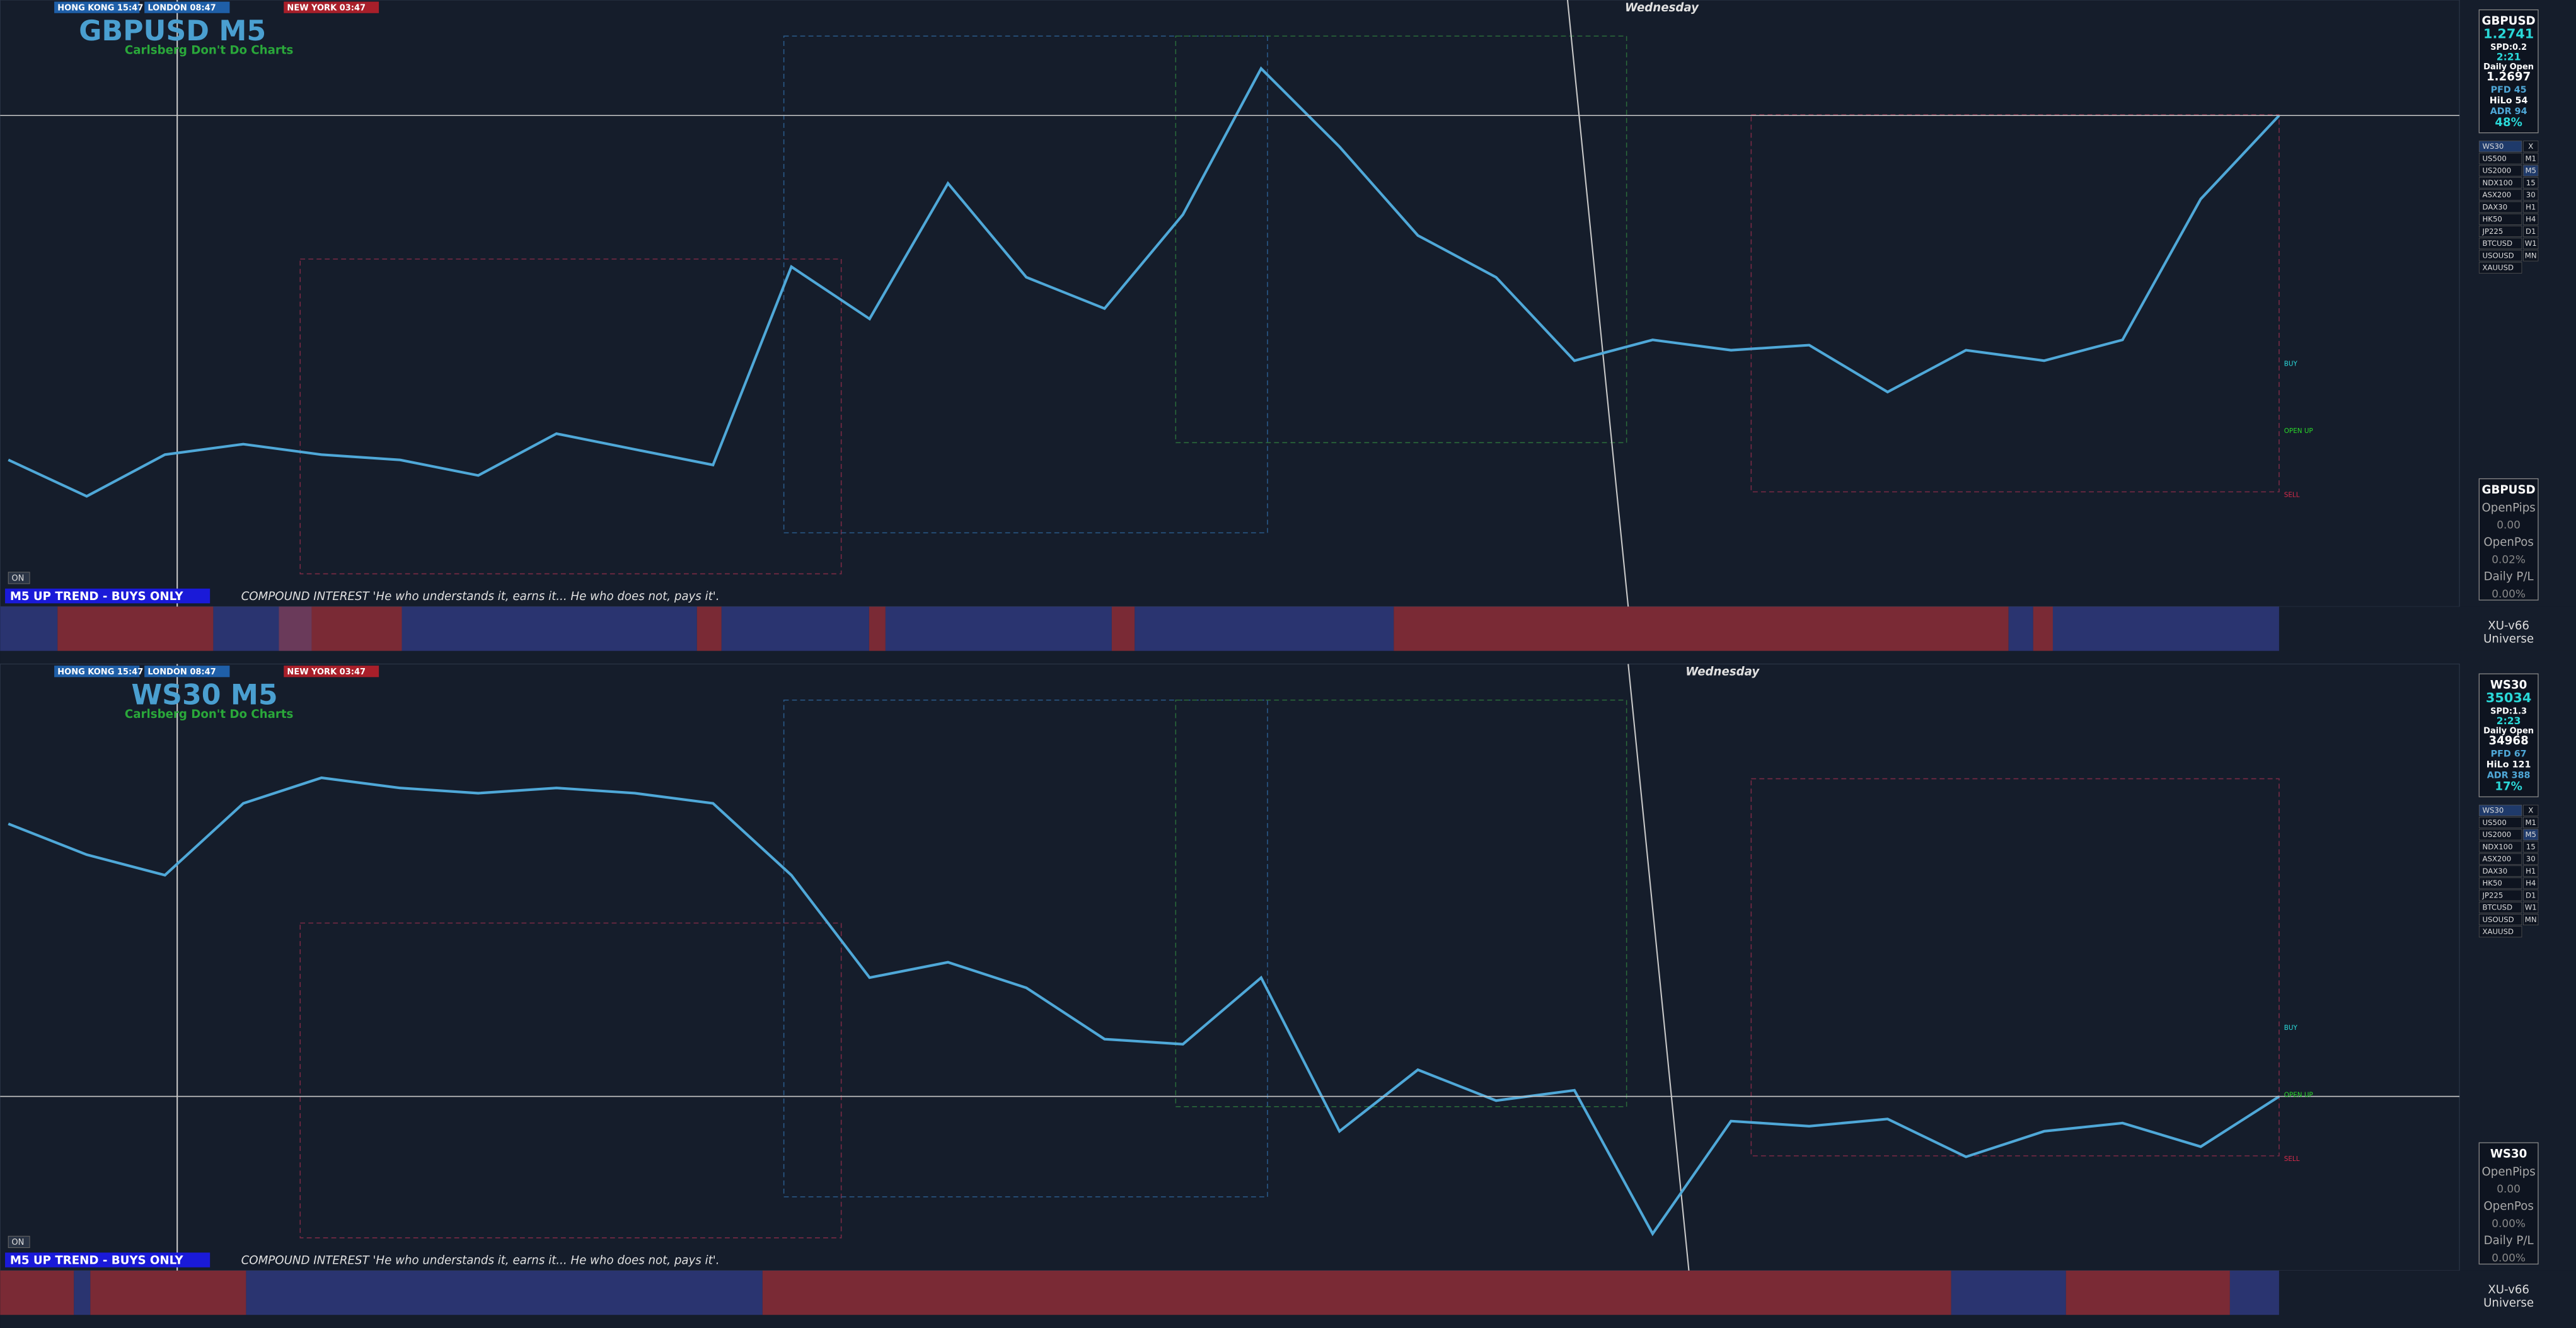 The width and height of the screenshot is (2576, 1328). I want to click on timeframe-name: MN, so click(2531, 256).